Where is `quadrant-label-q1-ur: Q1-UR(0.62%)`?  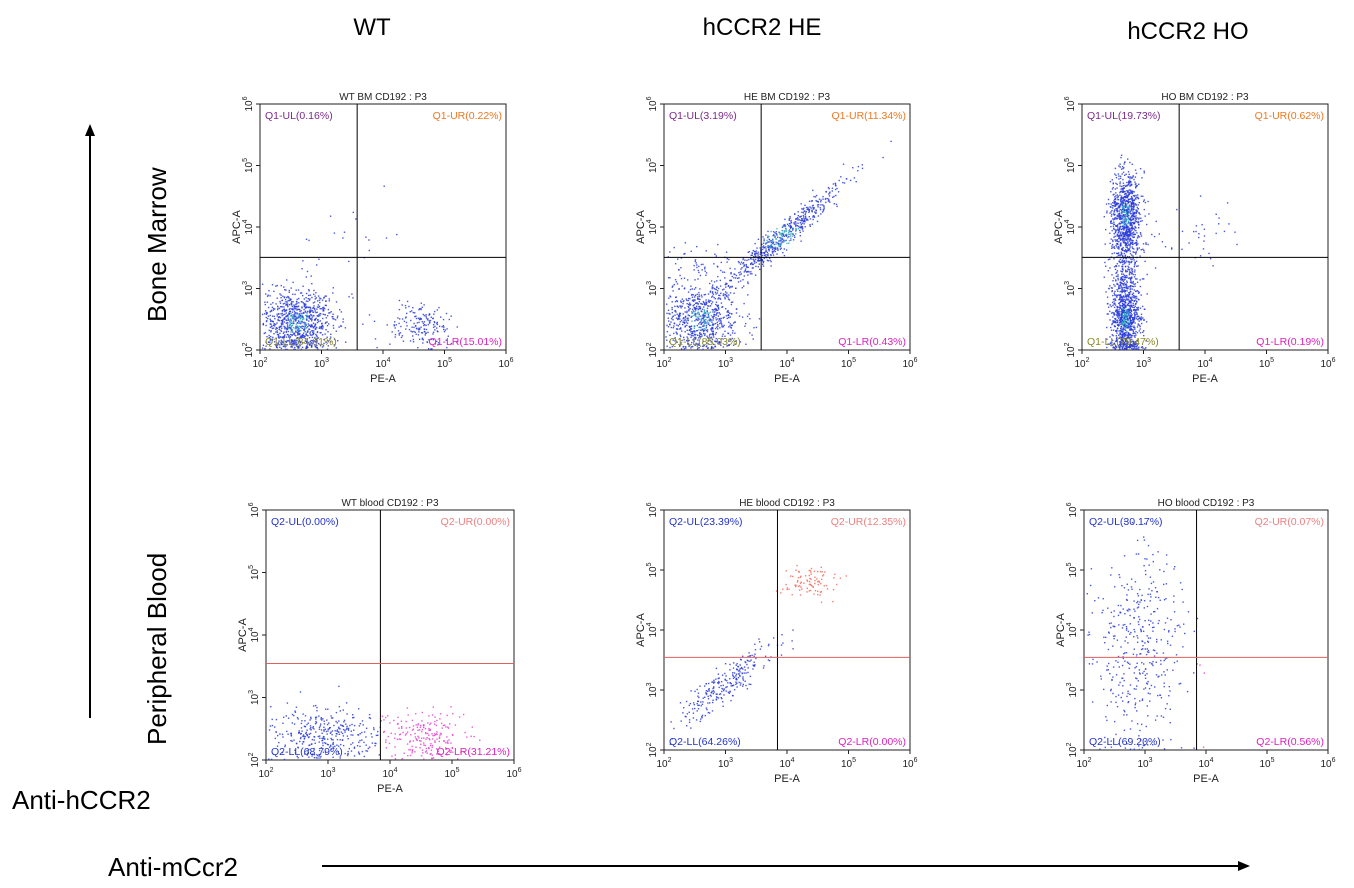
quadrant-label-q1-ur: Q1-UR(0.62%) is located at coordinates (1289, 116).